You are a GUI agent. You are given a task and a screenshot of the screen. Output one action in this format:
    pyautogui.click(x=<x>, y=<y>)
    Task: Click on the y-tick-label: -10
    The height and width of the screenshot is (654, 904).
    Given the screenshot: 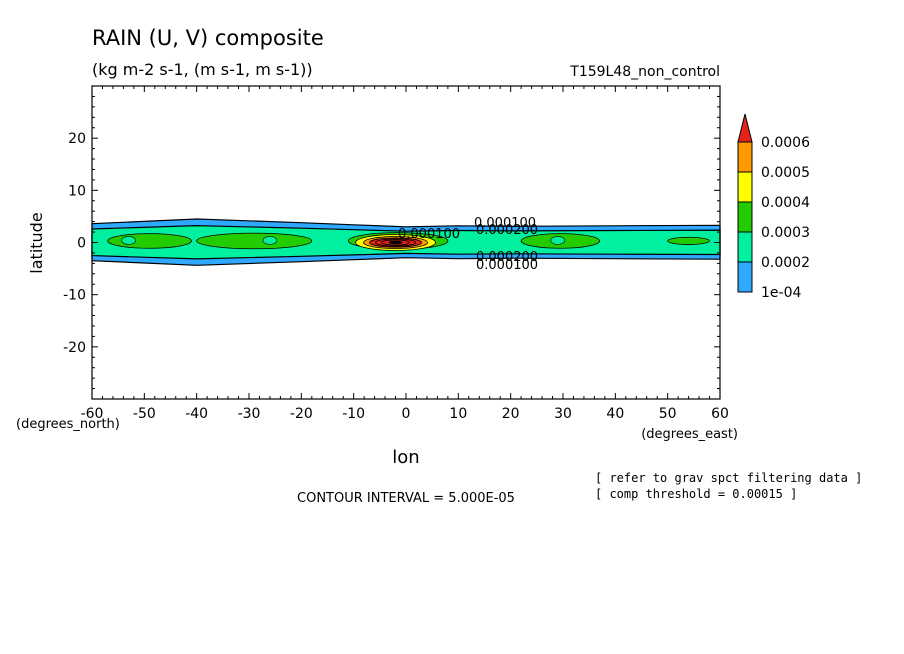 What is the action you would take?
    pyautogui.click(x=74, y=296)
    